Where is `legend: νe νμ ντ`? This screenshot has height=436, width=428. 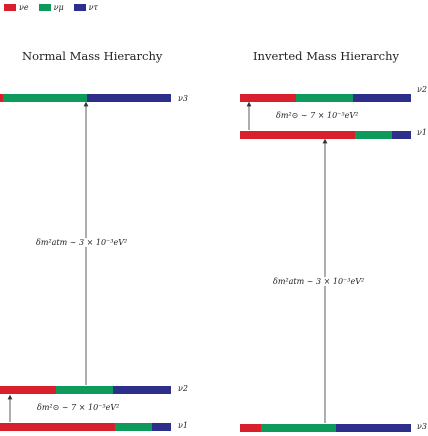
legend: νe νμ ντ is located at coordinates (51, 7).